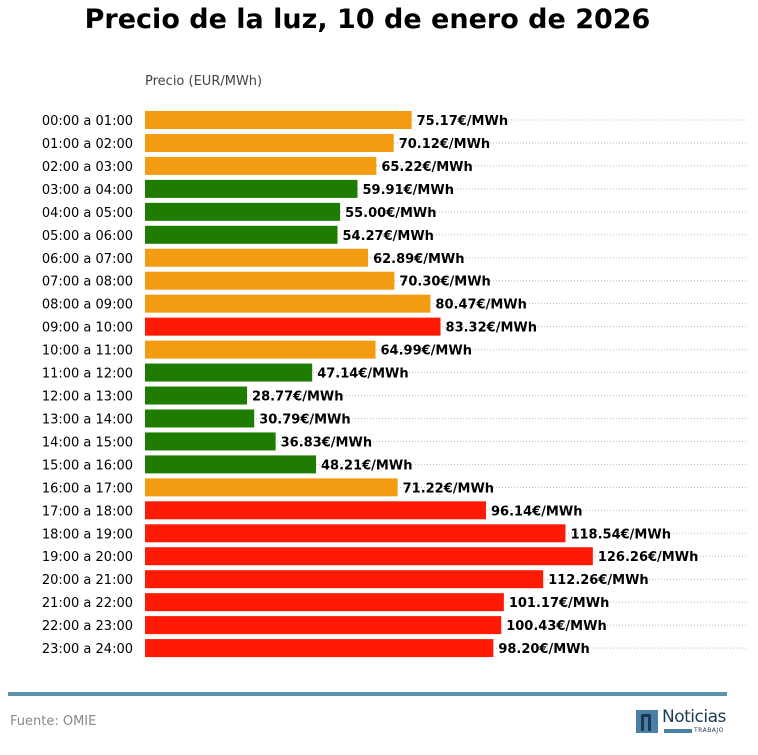  What do you see at coordinates (648, 557) in the screenshot?
I see `data-label: 126.26€/MWh` at bounding box center [648, 557].